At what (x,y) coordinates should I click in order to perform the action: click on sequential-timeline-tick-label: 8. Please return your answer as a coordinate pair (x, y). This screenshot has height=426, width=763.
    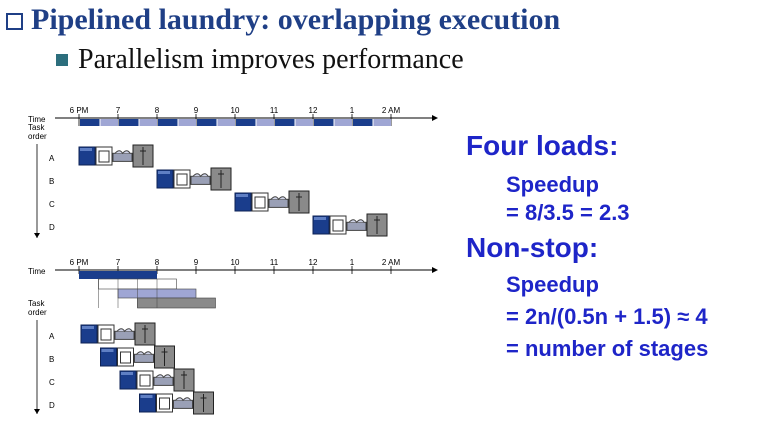
    Looking at the image, I should click on (157, 110).